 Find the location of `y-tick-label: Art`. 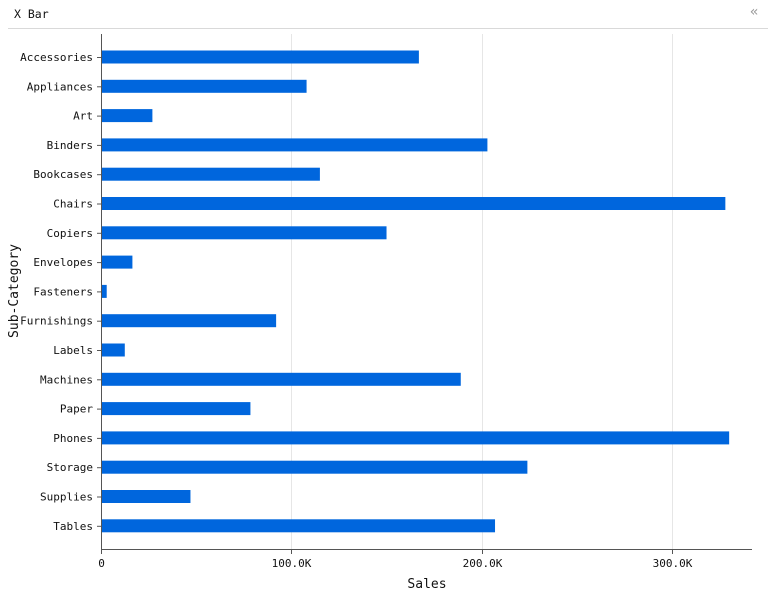

y-tick-label: Art is located at coordinates (83, 116).